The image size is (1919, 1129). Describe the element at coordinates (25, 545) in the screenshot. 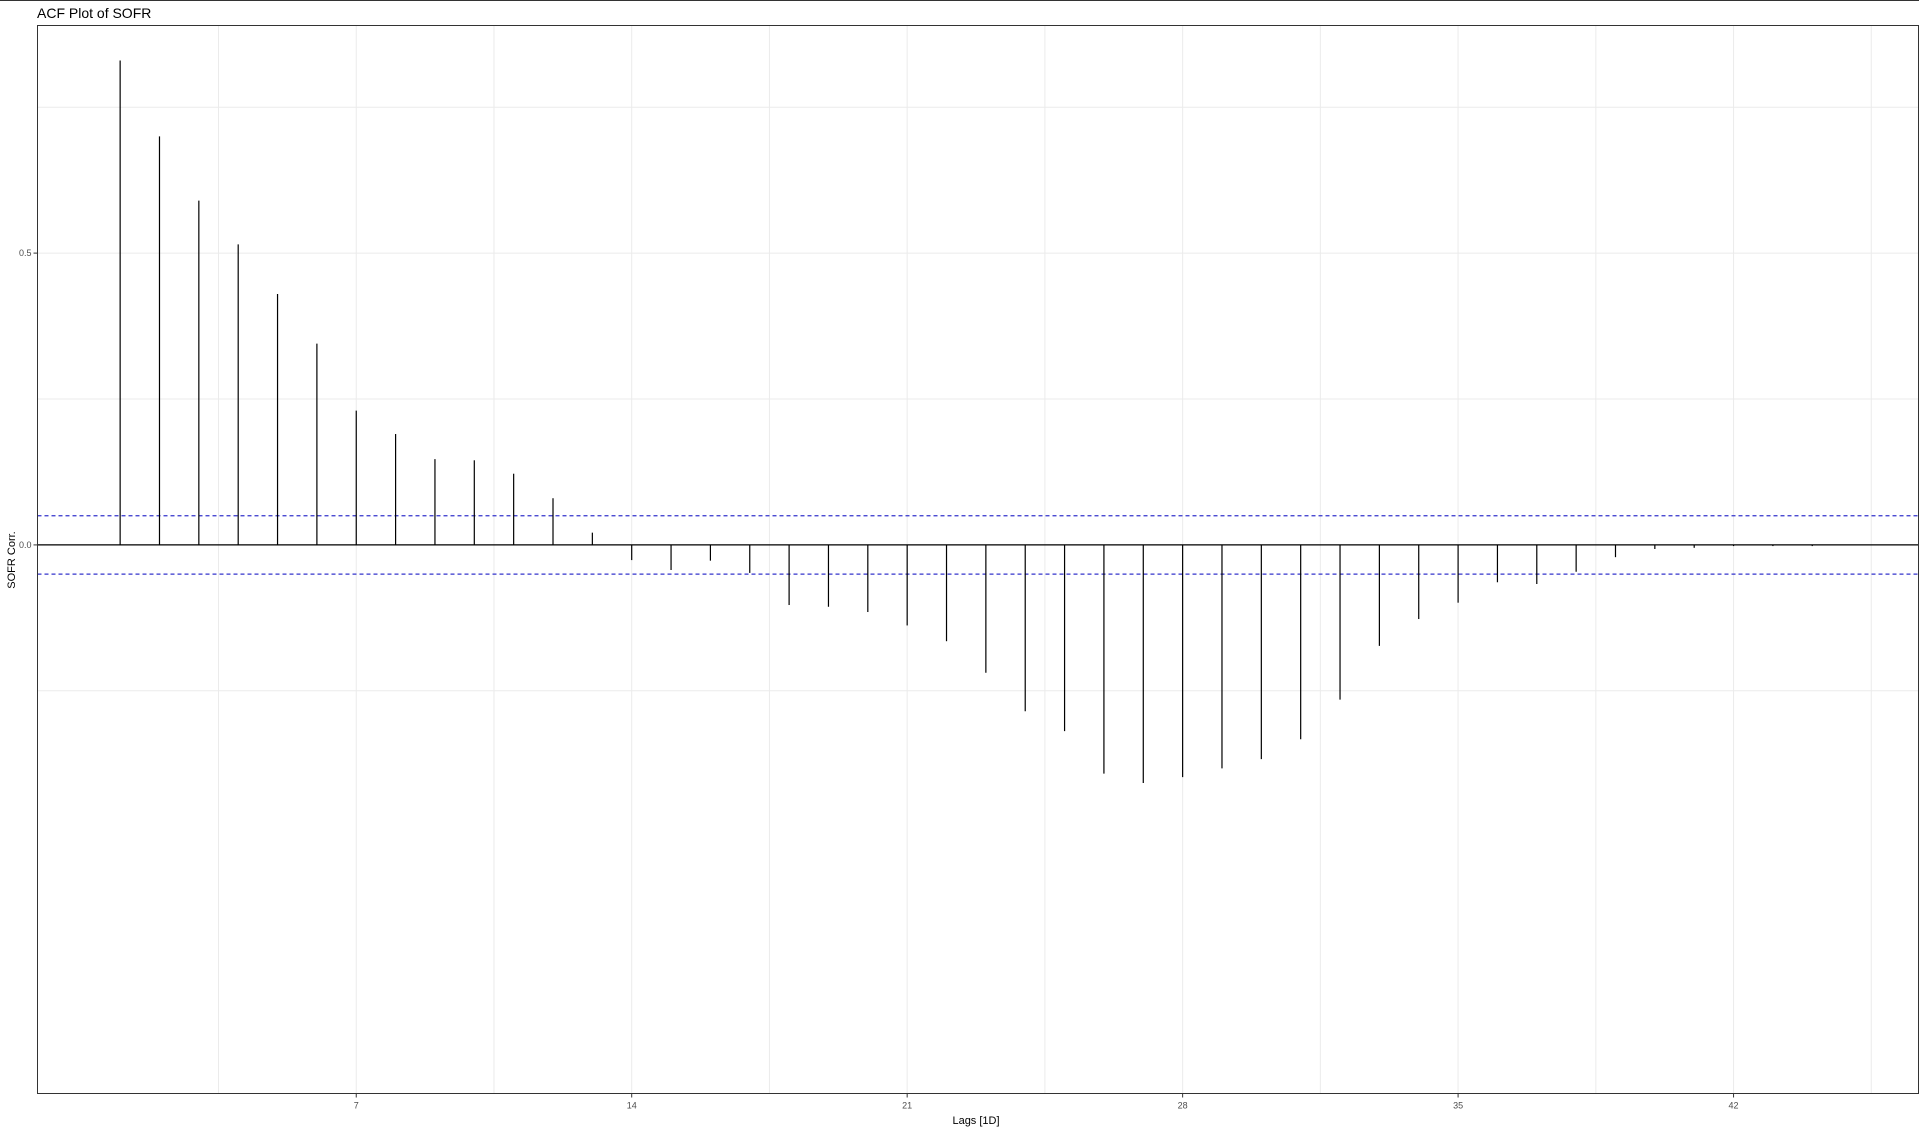

I see `y-tick-label: 0.0` at that location.